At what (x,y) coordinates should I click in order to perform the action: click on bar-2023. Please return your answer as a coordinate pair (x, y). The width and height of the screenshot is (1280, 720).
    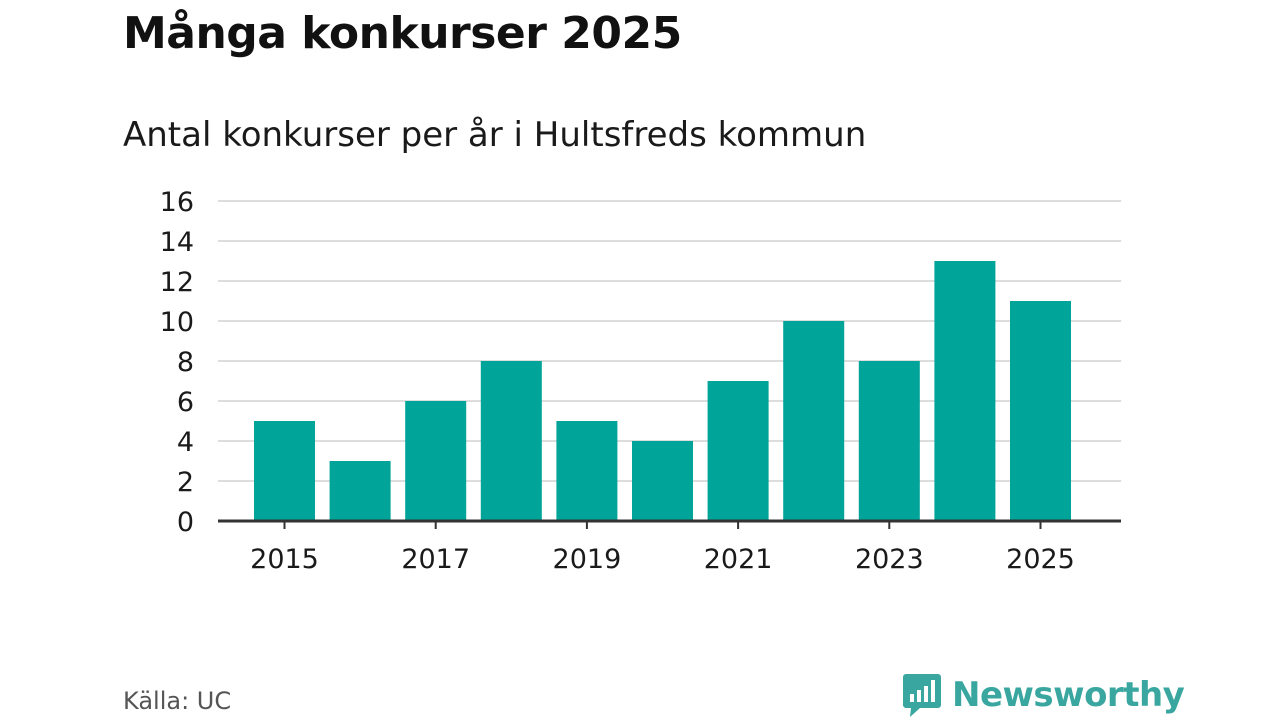
    Looking at the image, I should click on (889, 441).